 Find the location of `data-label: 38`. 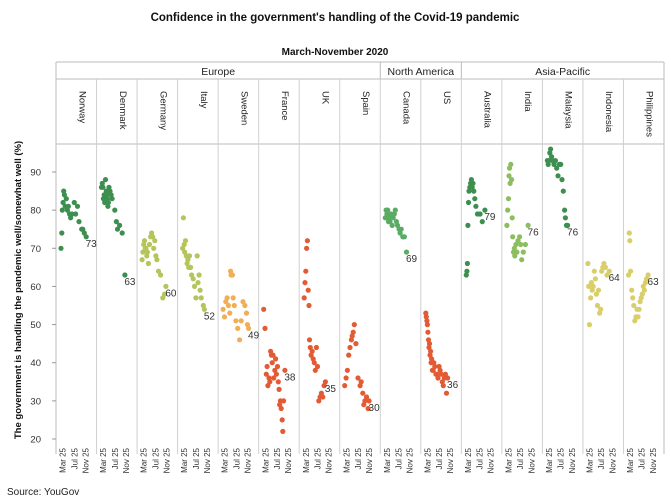

data-label: 38 is located at coordinates (290, 377).